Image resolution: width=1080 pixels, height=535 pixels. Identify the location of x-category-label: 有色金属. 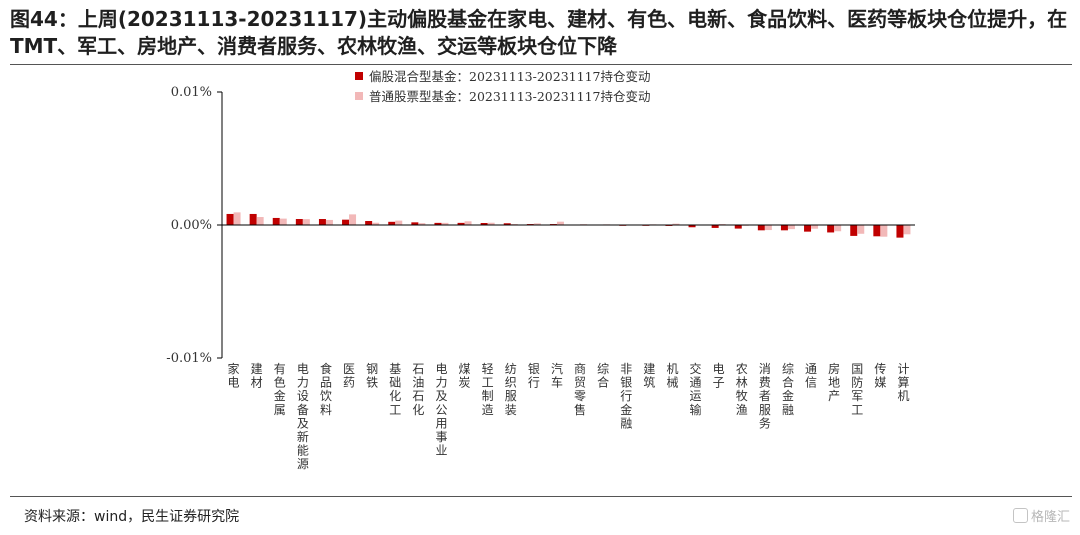
(280, 389).